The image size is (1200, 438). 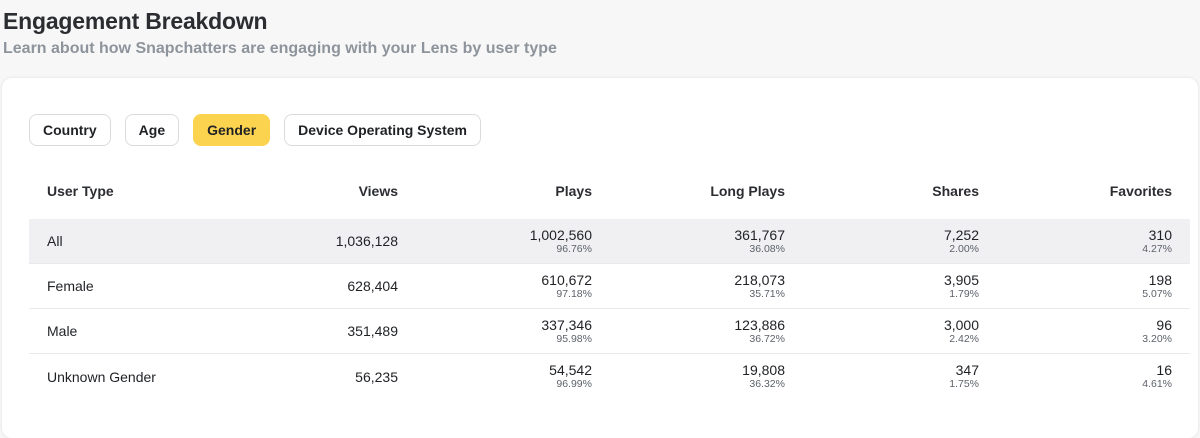 I want to click on views-value: 351,489, so click(x=372, y=331).